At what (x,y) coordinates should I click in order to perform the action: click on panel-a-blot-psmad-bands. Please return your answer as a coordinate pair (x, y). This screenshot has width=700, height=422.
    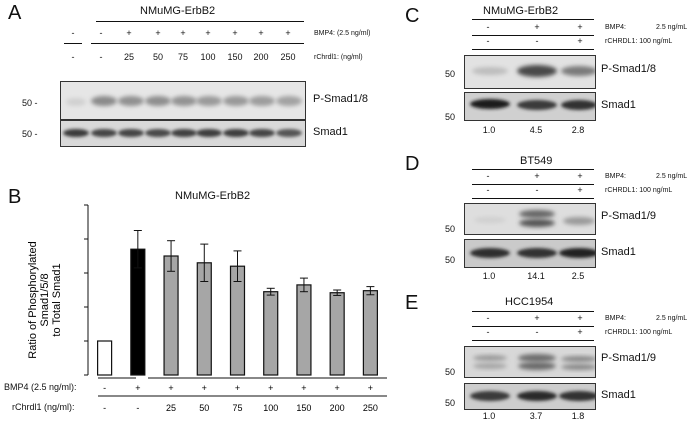
    Looking at the image, I should click on (183, 100).